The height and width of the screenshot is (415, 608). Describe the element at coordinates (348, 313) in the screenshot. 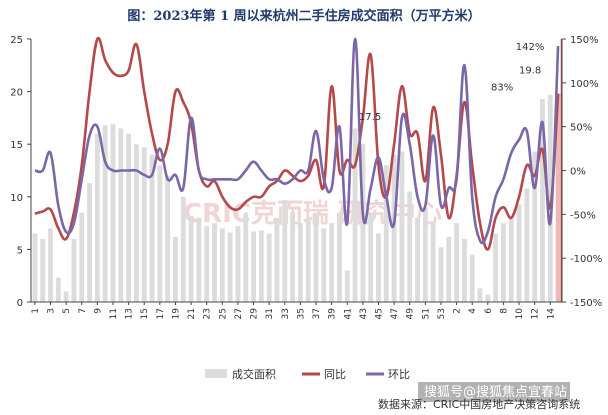

I see `x-tick-20: 41` at that location.